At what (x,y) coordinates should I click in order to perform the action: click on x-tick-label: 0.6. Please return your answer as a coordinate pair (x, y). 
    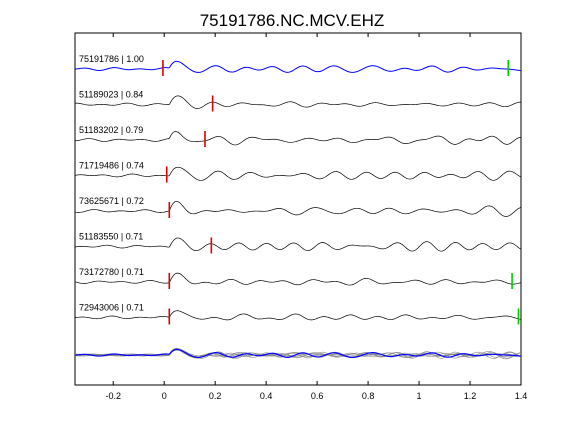
    Looking at the image, I should click on (317, 396).